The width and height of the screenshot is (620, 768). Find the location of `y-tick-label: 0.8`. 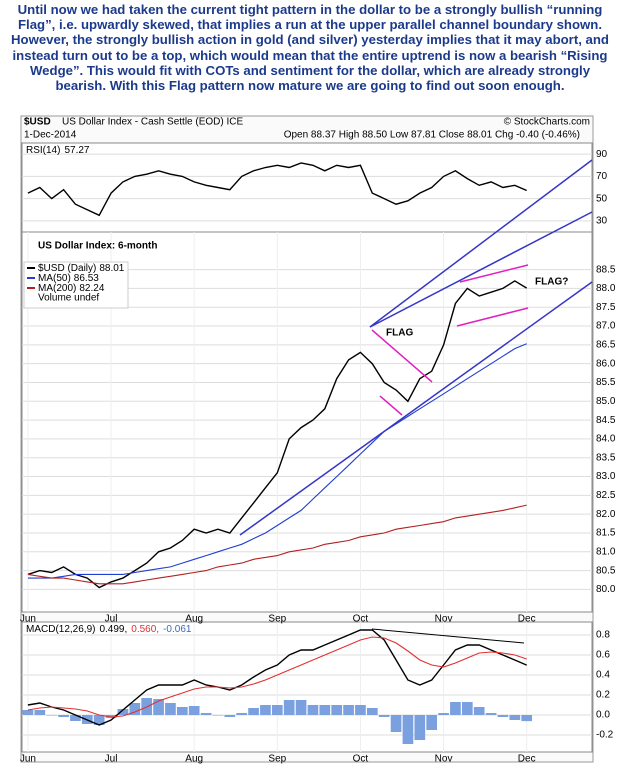

y-tick-label: 0.8 is located at coordinates (603, 635).